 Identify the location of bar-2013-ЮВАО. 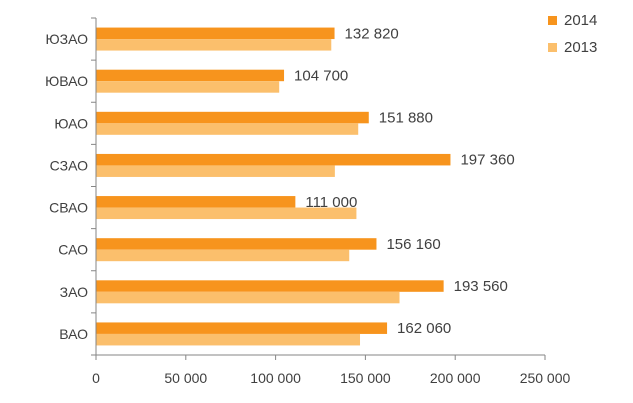
(188, 87).